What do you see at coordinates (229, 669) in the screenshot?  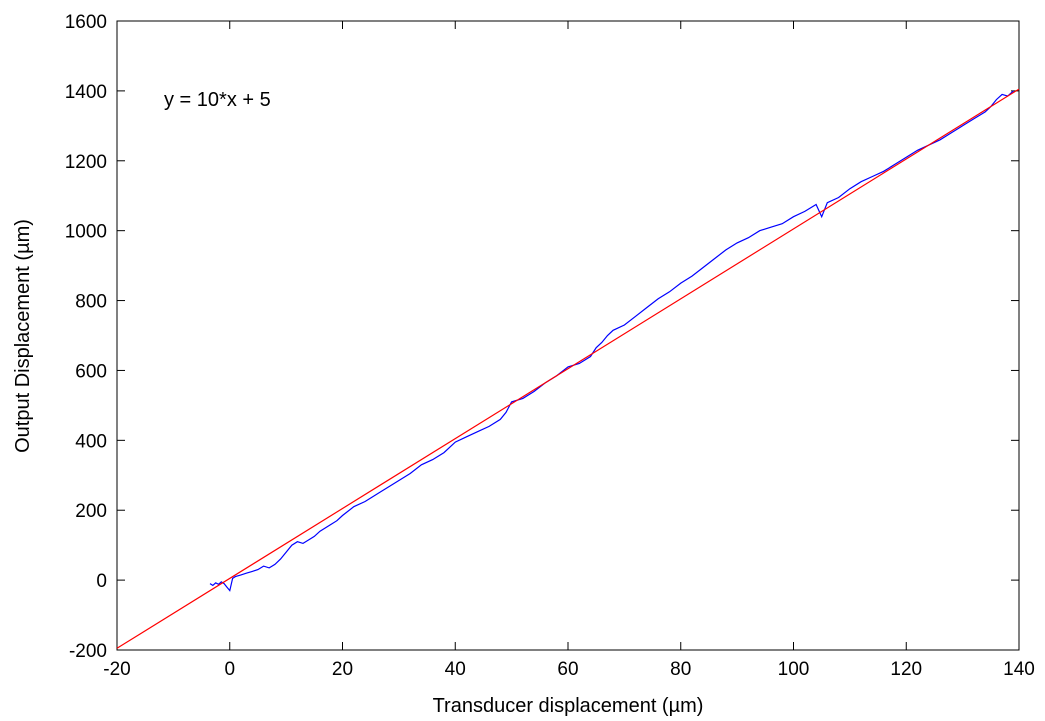 I see `x-tick-label: 0` at bounding box center [229, 669].